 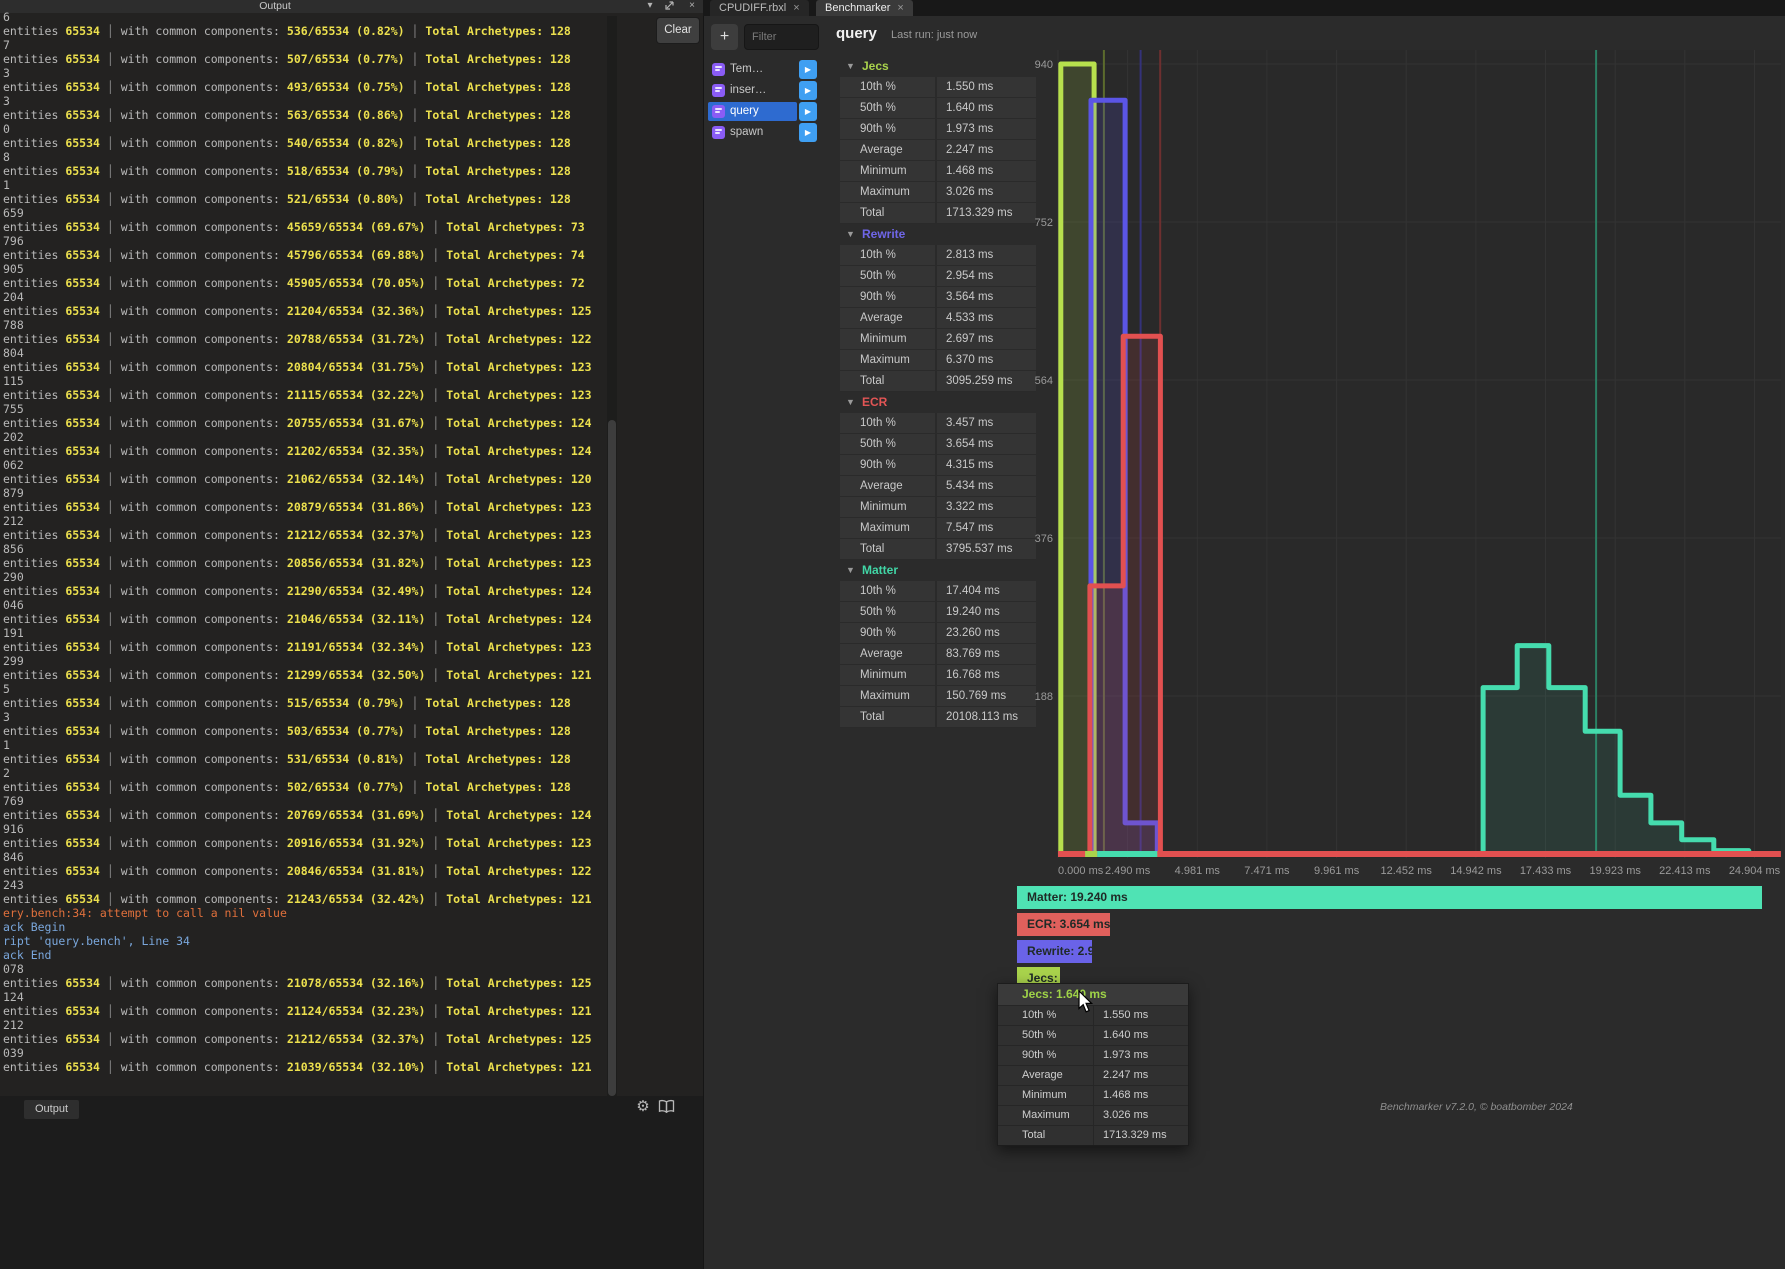 I want to click on log-line-fragment: 916, so click(x=13, y=829).